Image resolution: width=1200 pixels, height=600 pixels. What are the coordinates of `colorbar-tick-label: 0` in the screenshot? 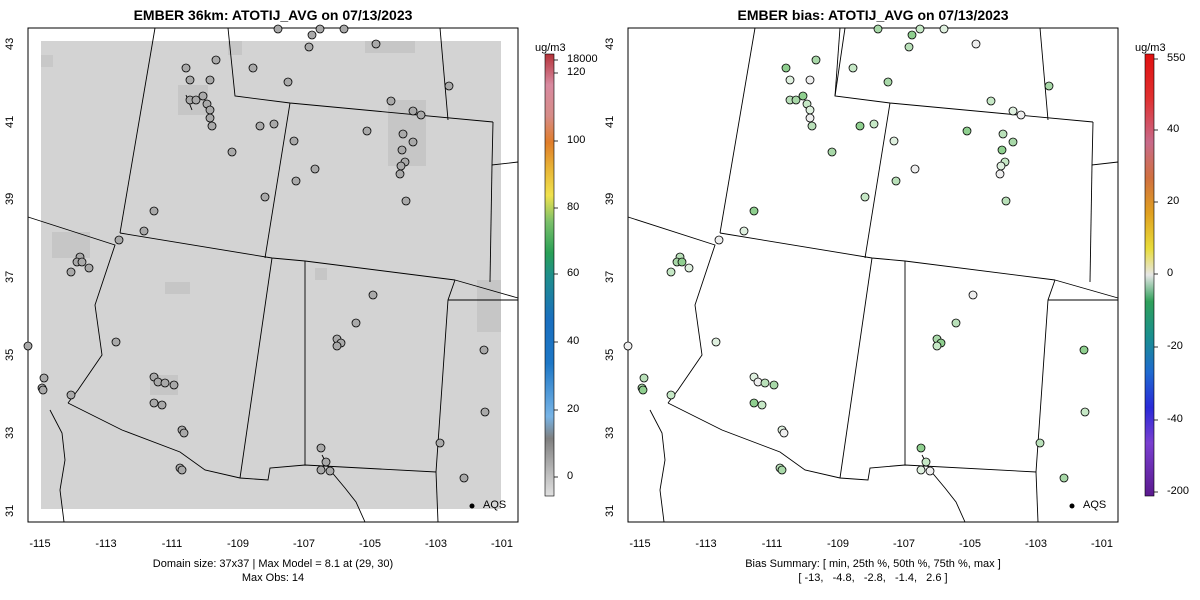 It's located at (1170, 273).